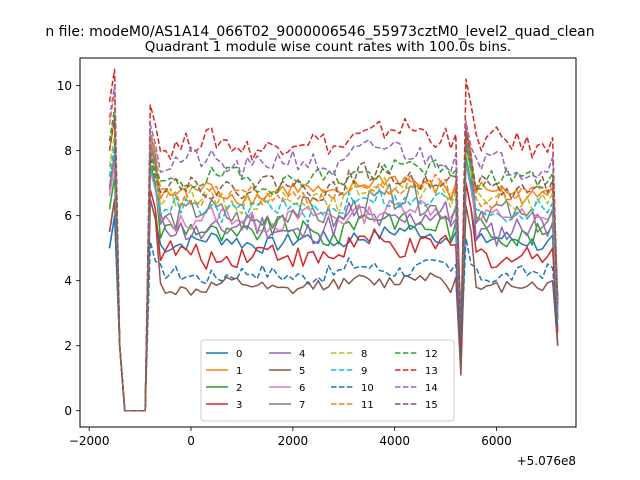 The width and height of the screenshot is (640, 480). Describe the element at coordinates (431, 371) in the screenshot. I see `legend-label-13: 13` at that location.